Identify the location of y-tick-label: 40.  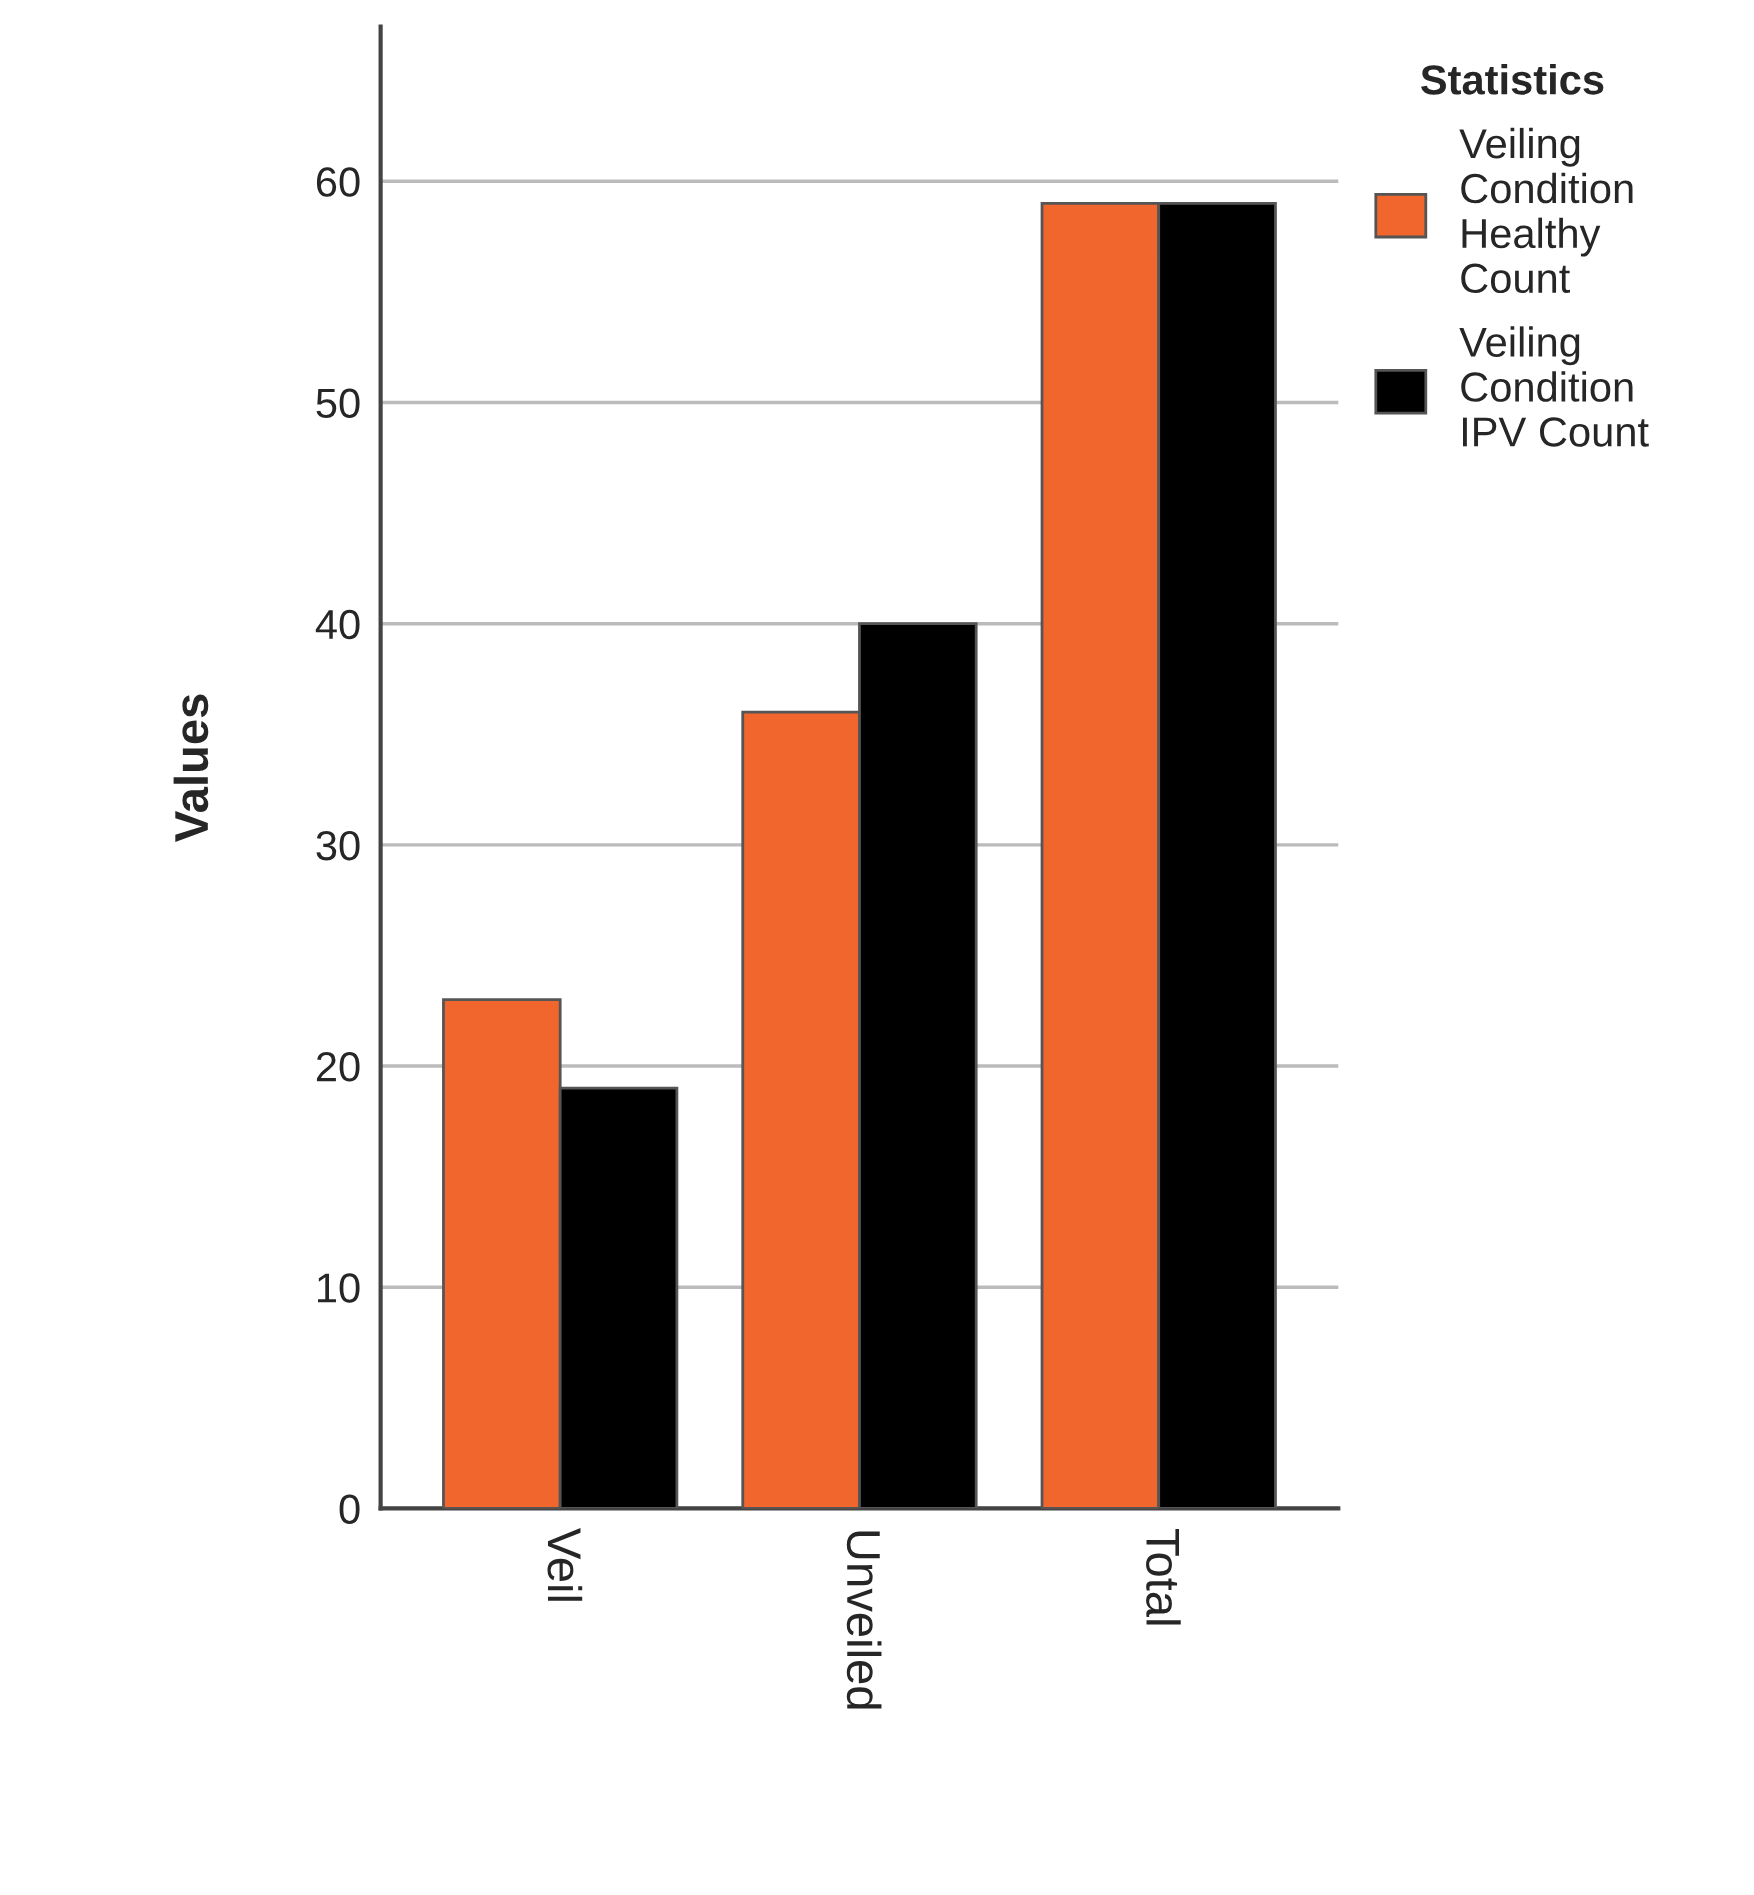
(337, 624).